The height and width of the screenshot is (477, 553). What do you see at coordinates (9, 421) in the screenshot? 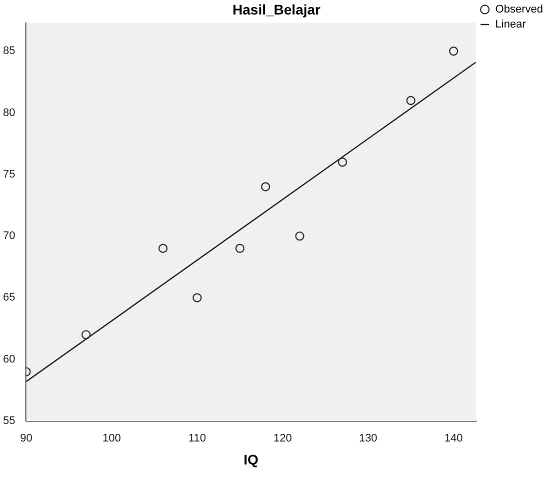
I see `y-tick-label: 55` at bounding box center [9, 421].